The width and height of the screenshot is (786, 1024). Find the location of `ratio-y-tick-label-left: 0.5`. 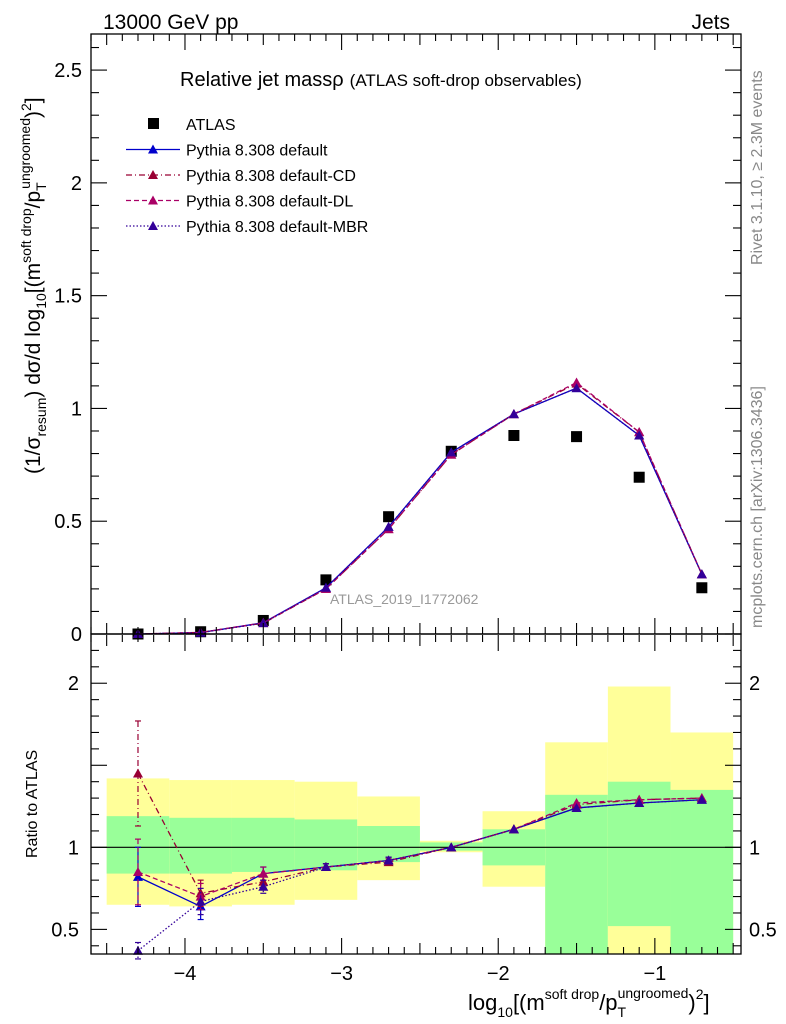

ratio-y-tick-label-left: 0.5 is located at coordinates (65, 930).